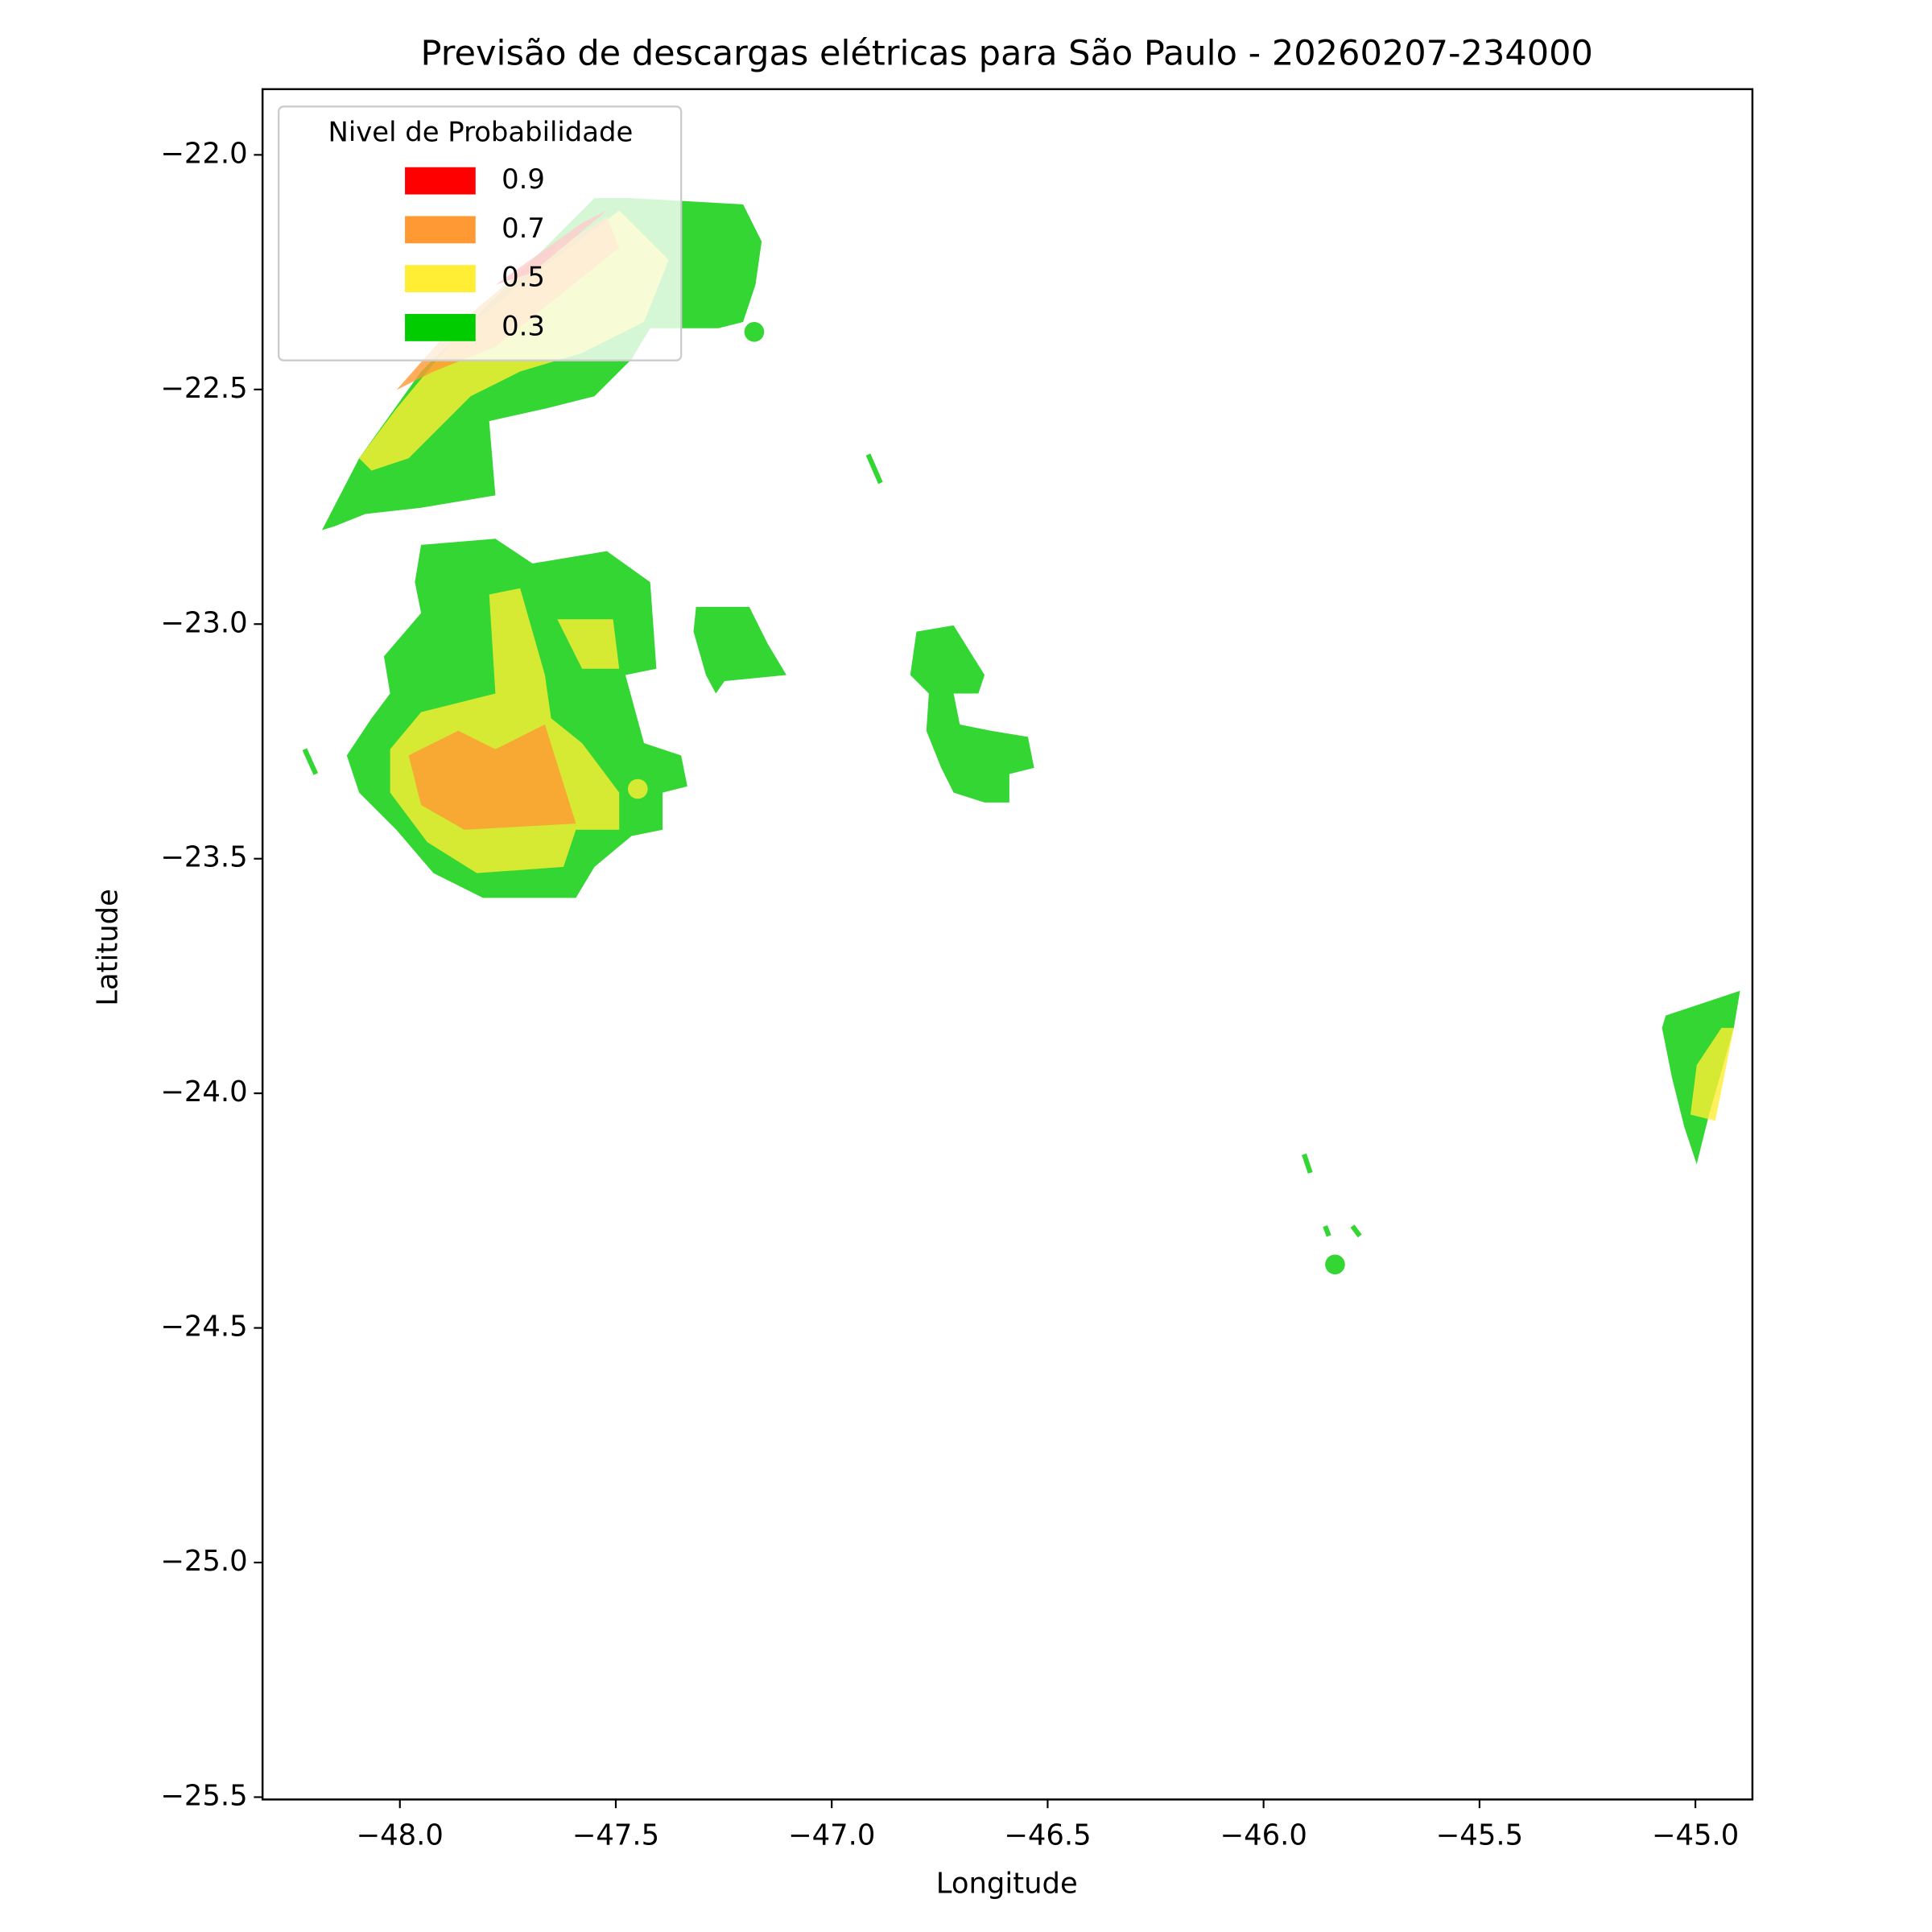 The width and height of the screenshot is (1932, 1932). Describe the element at coordinates (523, 325) in the screenshot. I see `legend-label: 0.3` at that location.